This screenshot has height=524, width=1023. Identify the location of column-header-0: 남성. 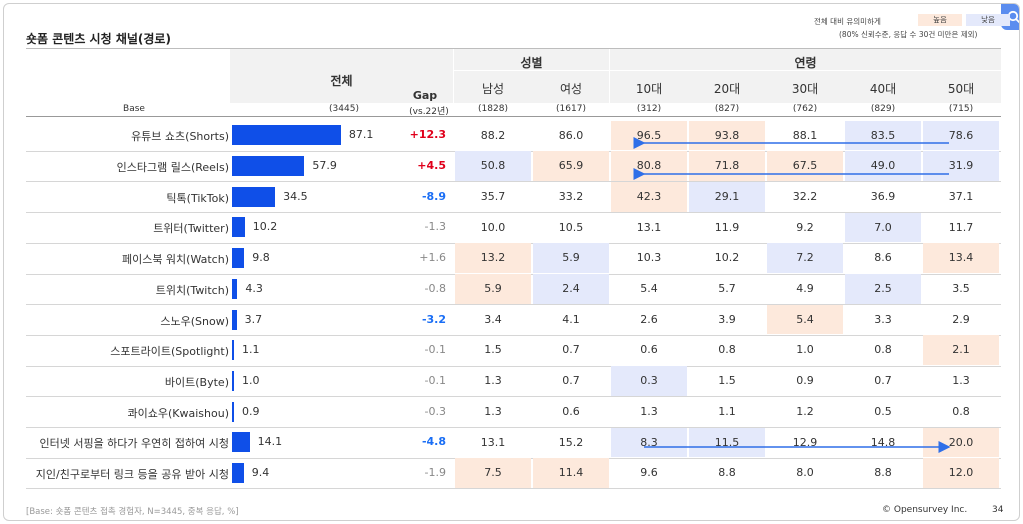
(493, 89).